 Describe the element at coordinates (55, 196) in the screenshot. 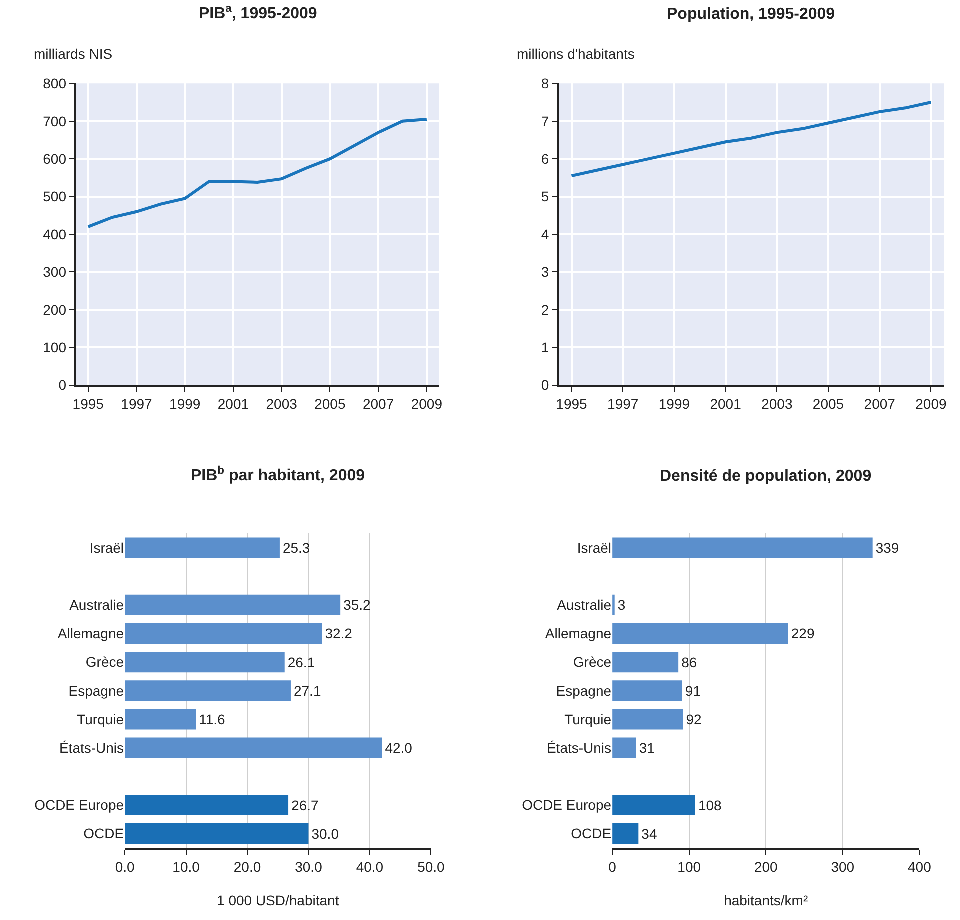

I see `y-tick-label: 500` at that location.